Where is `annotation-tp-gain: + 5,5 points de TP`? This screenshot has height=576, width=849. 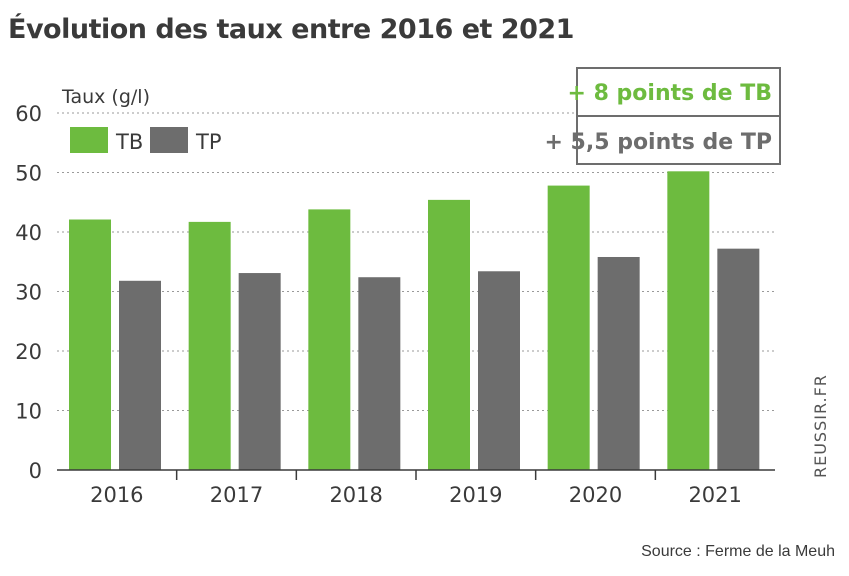
annotation-tp-gain: + 5,5 points de TP is located at coordinates (658, 142).